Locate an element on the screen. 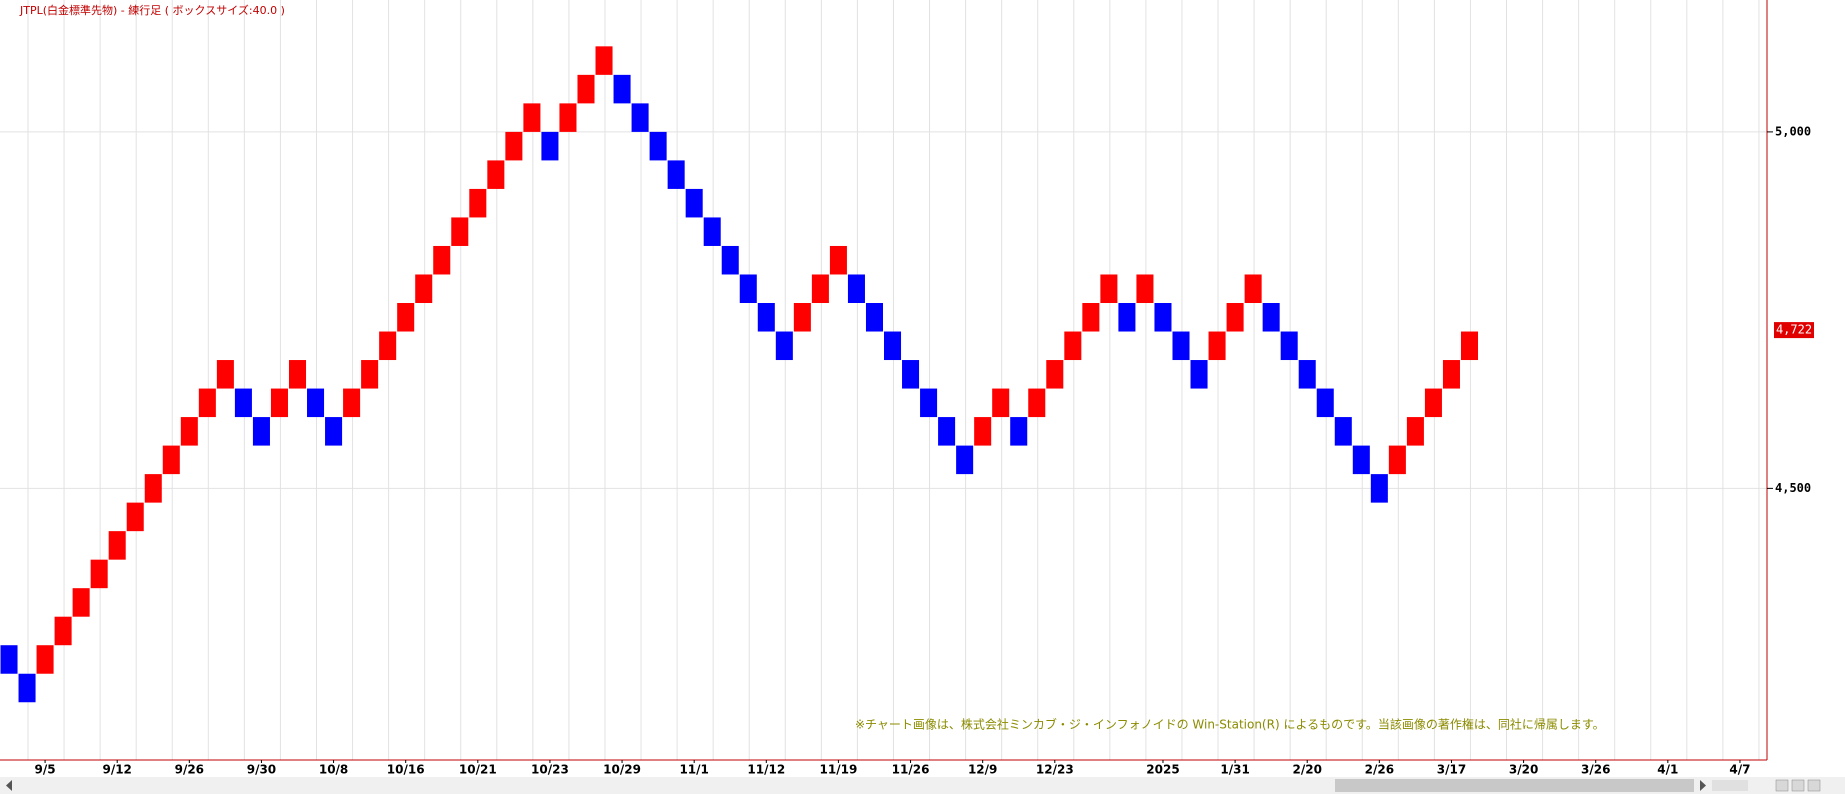 The width and height of the screenshot is (1845, 794). x-tick-label: 11/12 is located at coordinates (766, 770).